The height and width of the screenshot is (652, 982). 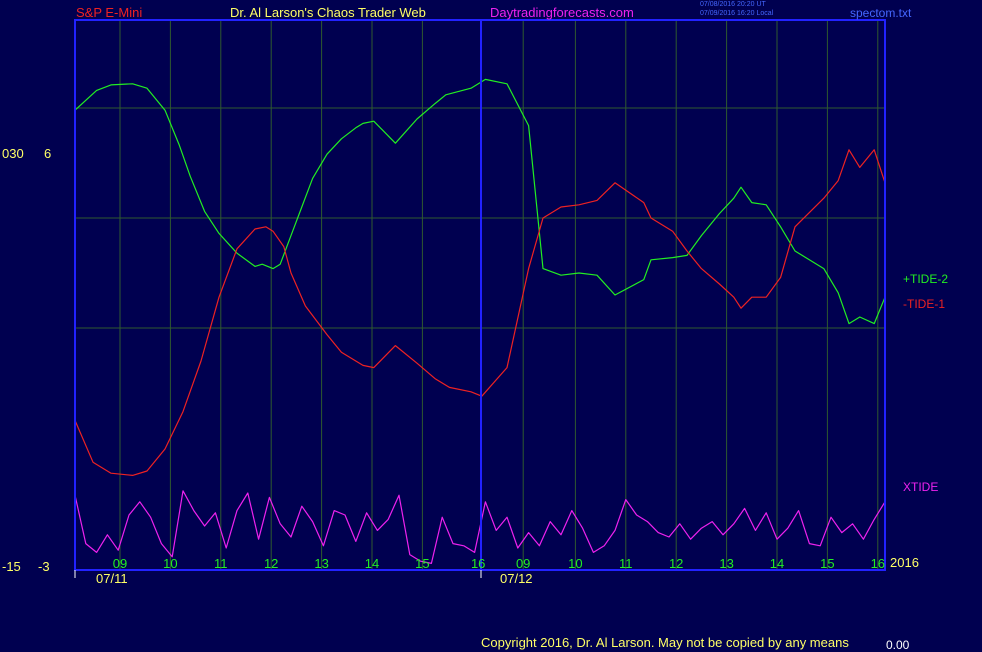 What do you see at coordinates (499, 563) in the screenshot?
I see `x-tick-labels: 09 10 11 12 13 14 15 16 09 10 11 12 13 14 15 16` at bounding box center [499, 563].